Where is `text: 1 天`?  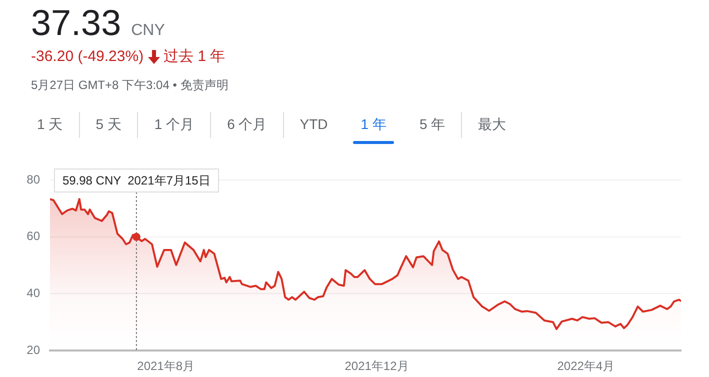
text: 1 天 is located at coordinates (50, 124).